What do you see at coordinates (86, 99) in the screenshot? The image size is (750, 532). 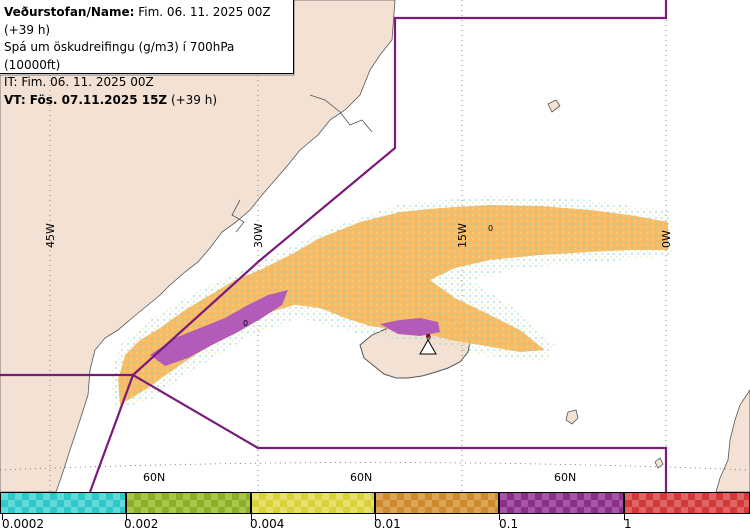 I see `valid-time-label: VT: Fös. 07.11.2025 15Z` at bounding box center [86, 99].